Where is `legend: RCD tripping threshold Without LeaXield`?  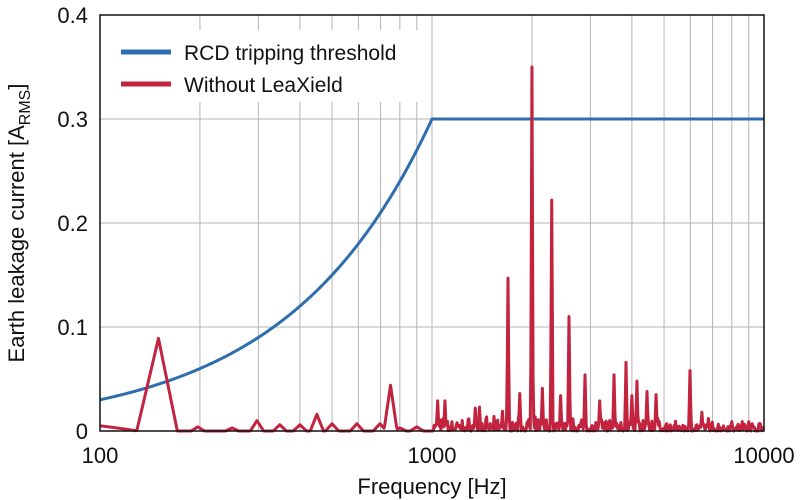
legend: RCD tripping threshold Without LeaXield is located at coordinates (258, 69).